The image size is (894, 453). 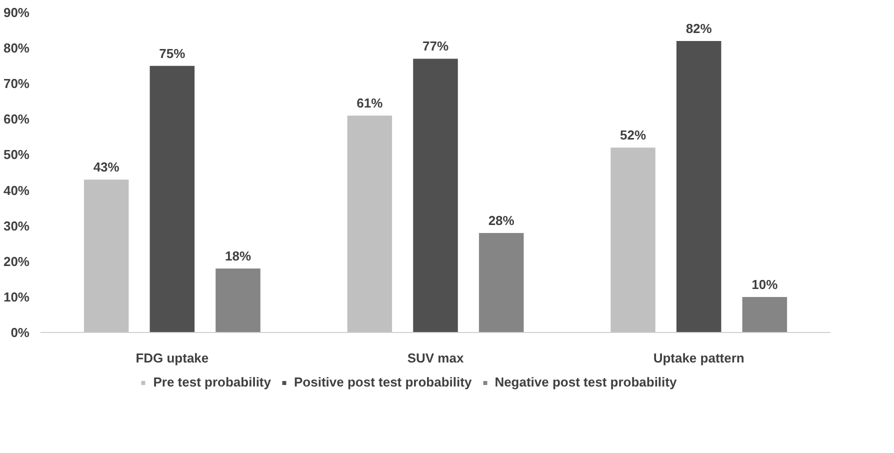 I want to click on data-label: 82%, so click(x=699, y=28).